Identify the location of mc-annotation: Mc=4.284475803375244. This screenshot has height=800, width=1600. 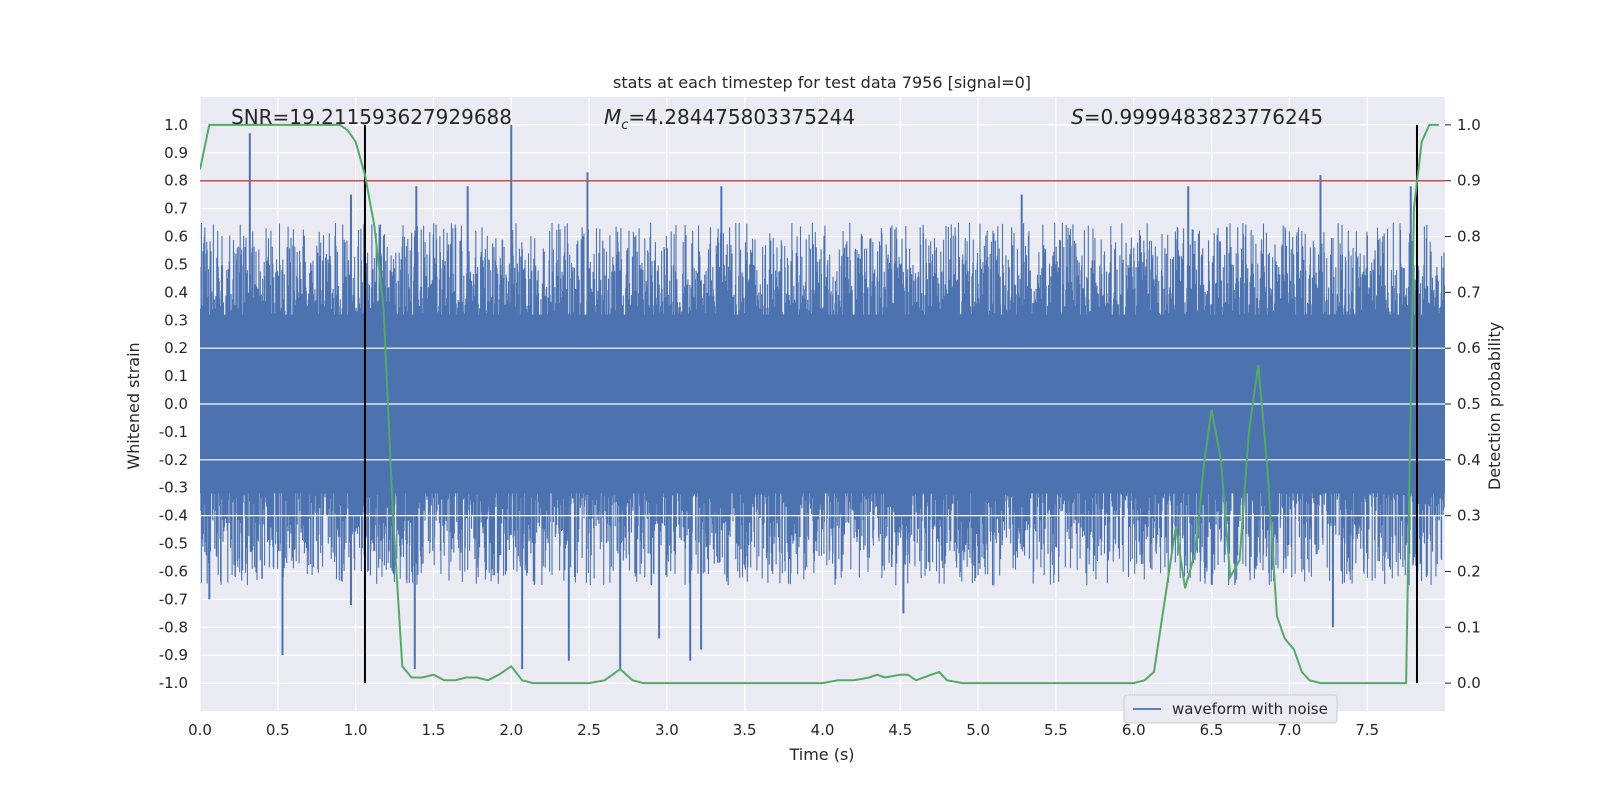
(729, 119).